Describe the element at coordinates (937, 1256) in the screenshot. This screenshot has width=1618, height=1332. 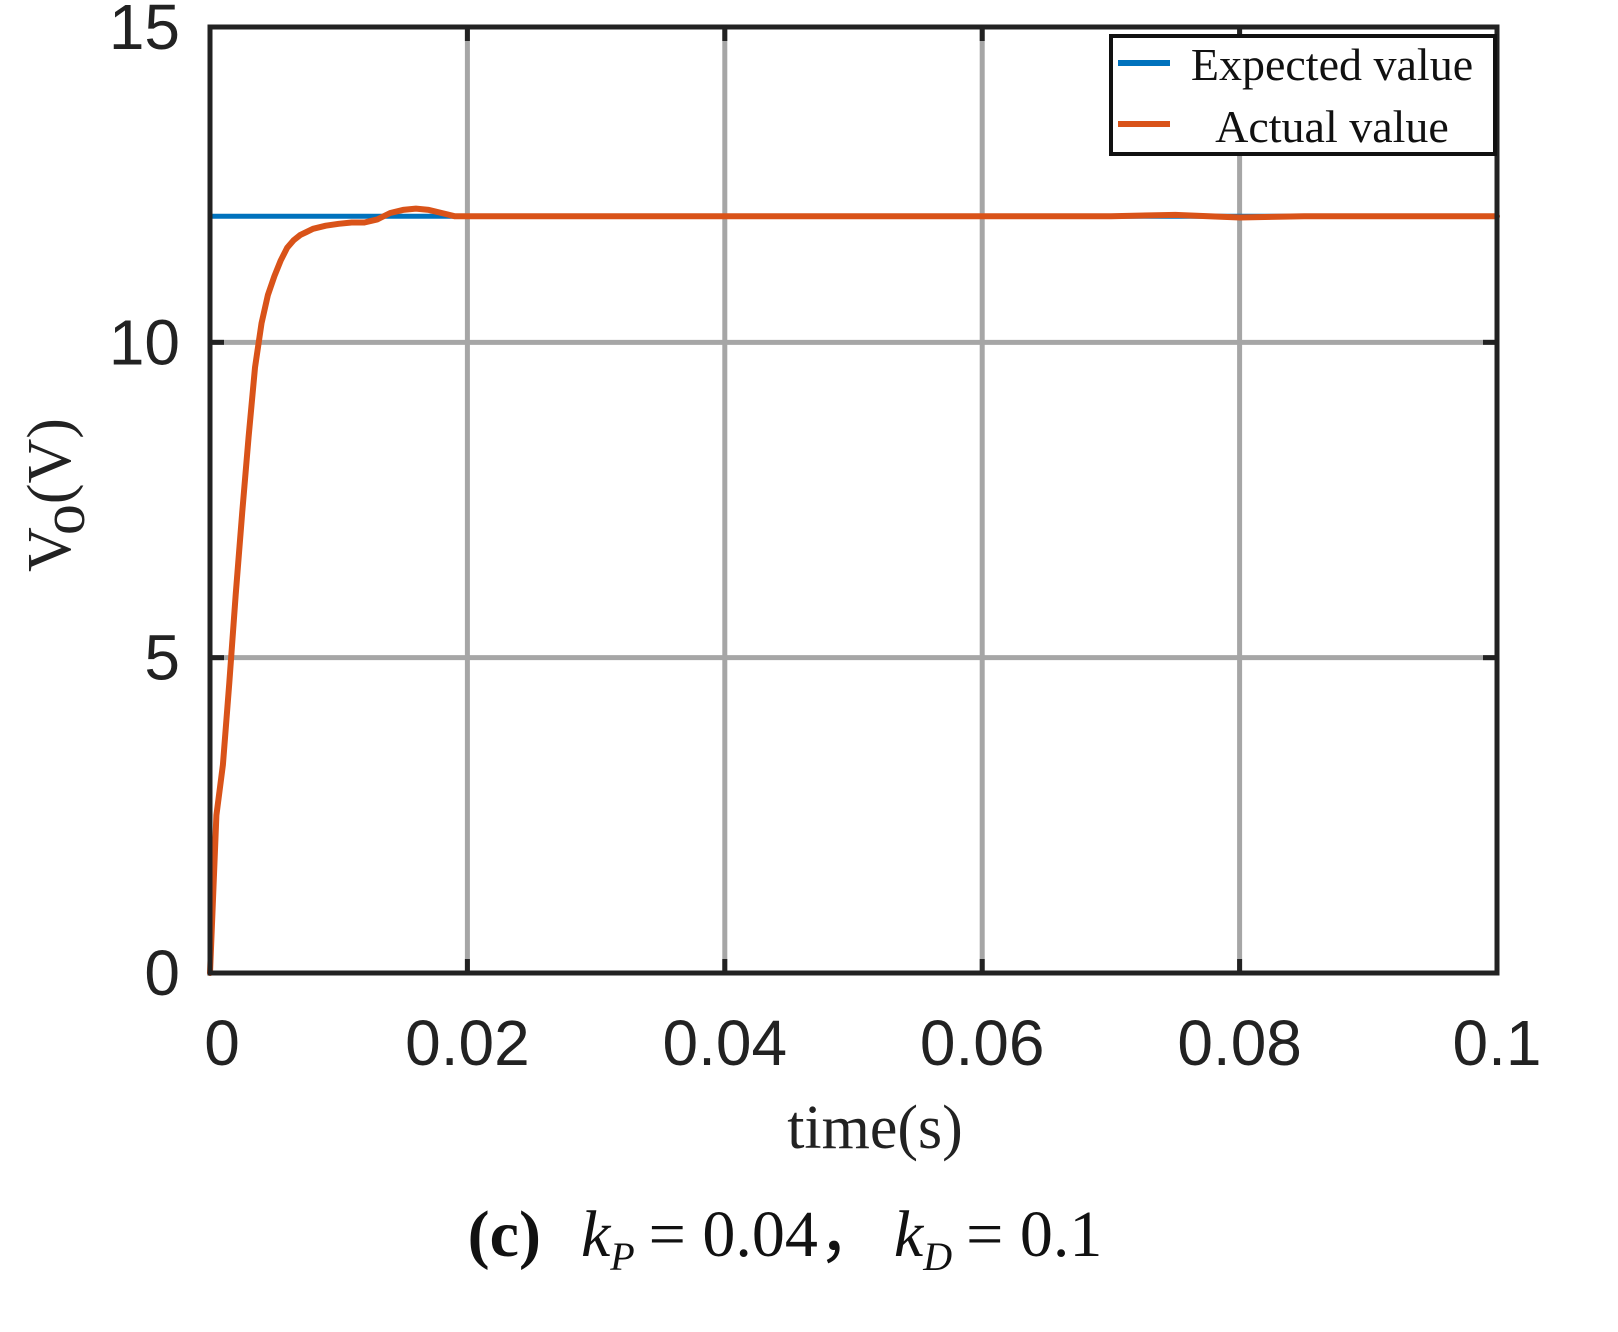
I see `caption-kd-subscript: D` at that location.